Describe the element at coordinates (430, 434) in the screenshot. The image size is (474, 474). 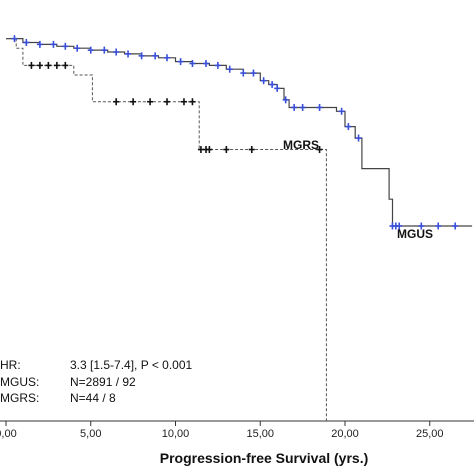
I see `x-tick-label: 25,00` at that location.